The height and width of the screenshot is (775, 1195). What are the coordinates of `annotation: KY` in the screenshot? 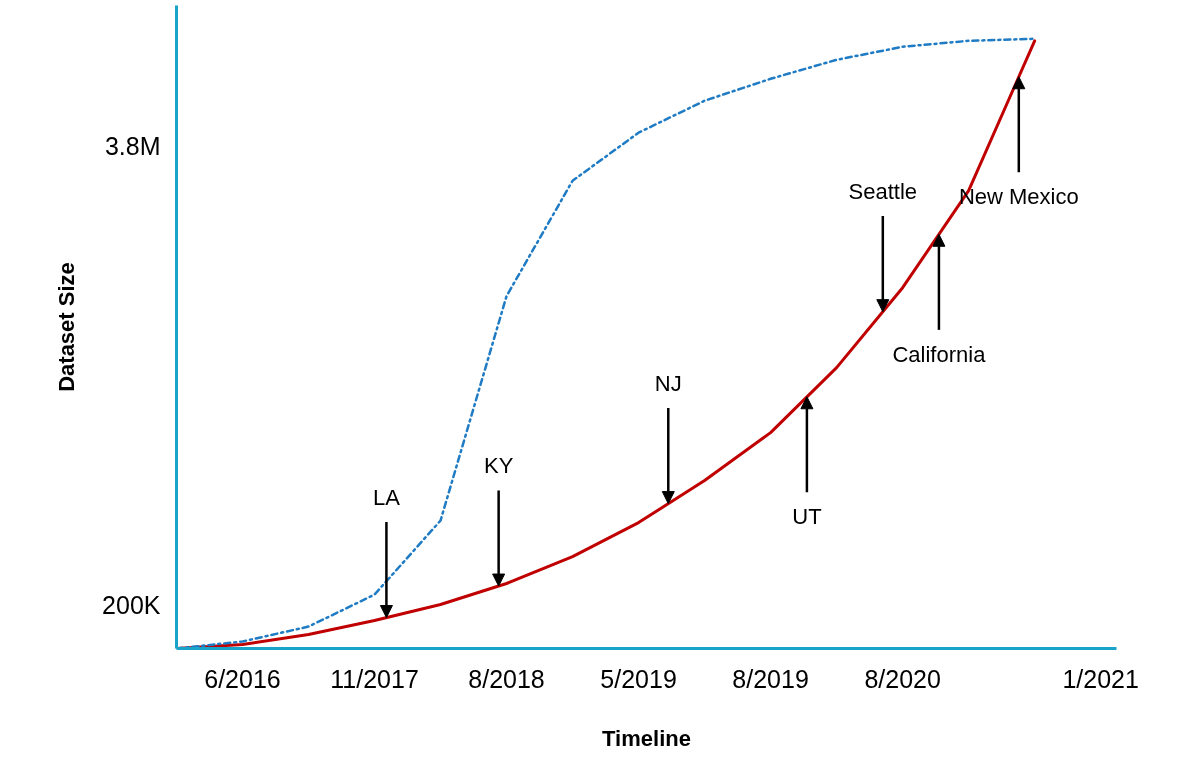 It's located at (498, 466).